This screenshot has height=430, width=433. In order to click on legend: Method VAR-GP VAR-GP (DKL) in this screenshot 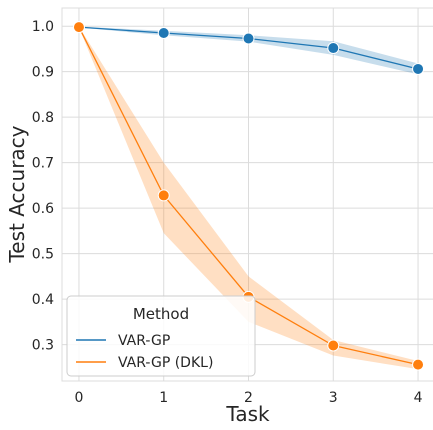, I will do `click(161, 336)`.